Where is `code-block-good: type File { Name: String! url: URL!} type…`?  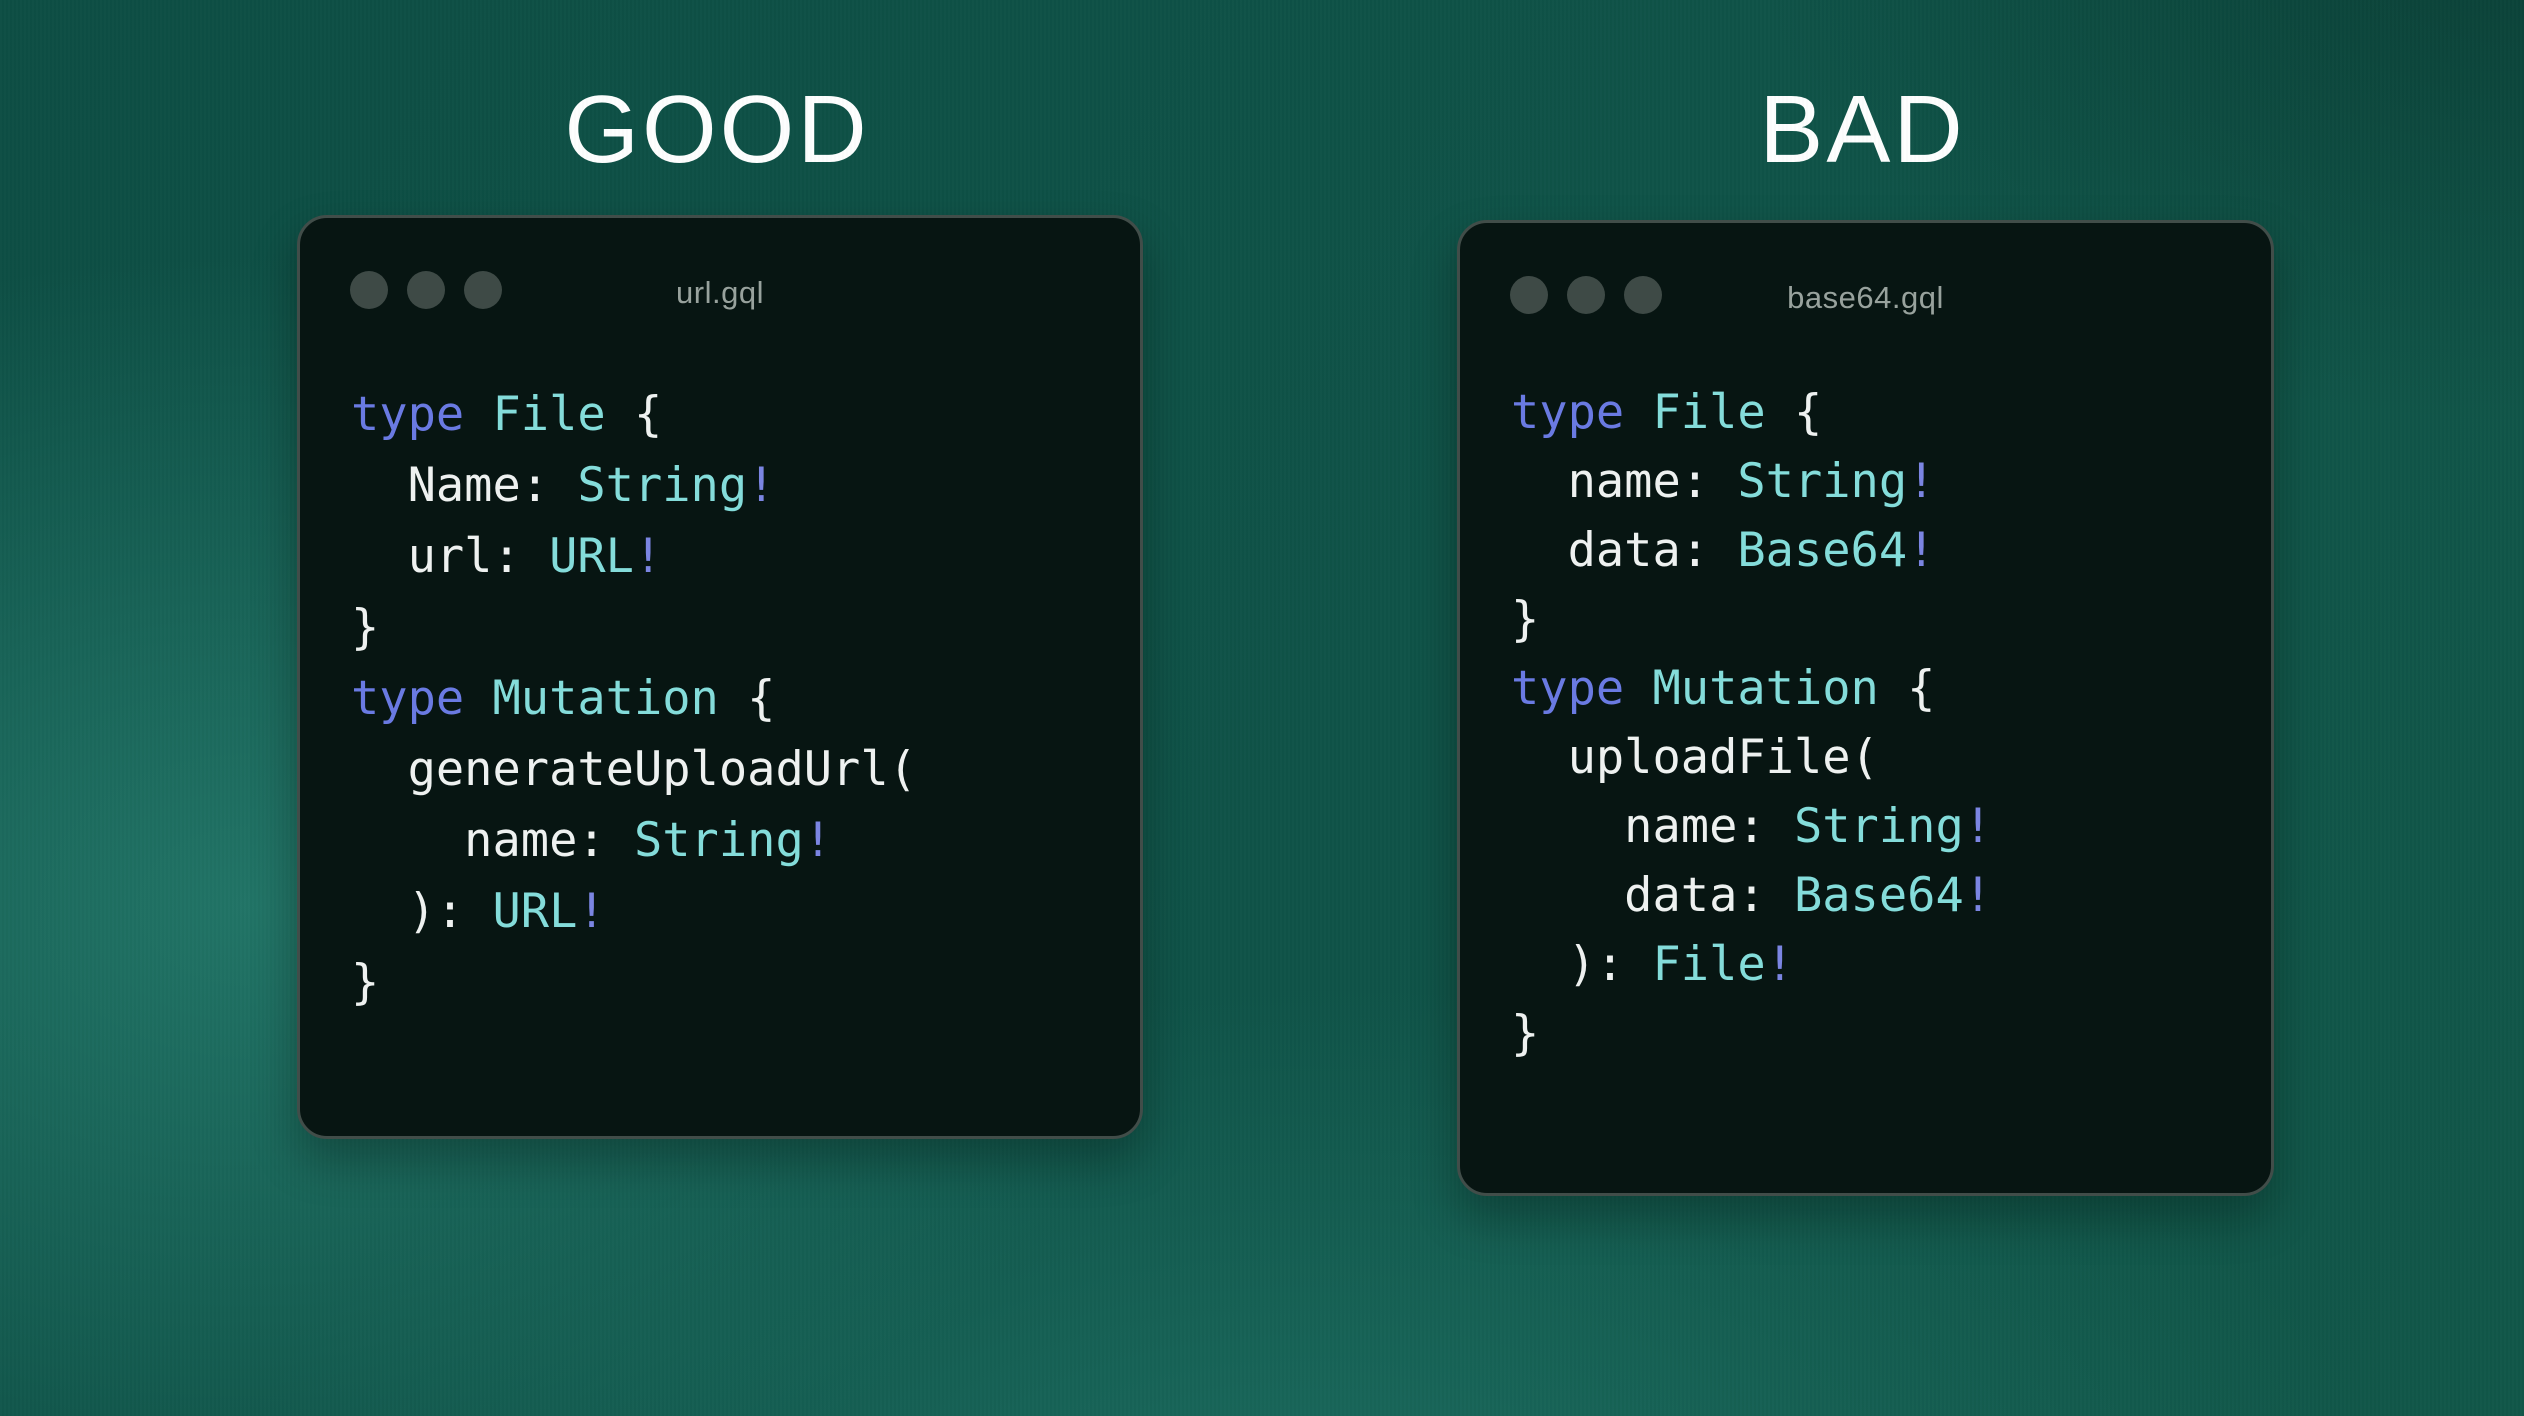 code-block-good: type File { Name: String! url: URL!} type… is located at coordinates (735, 698).